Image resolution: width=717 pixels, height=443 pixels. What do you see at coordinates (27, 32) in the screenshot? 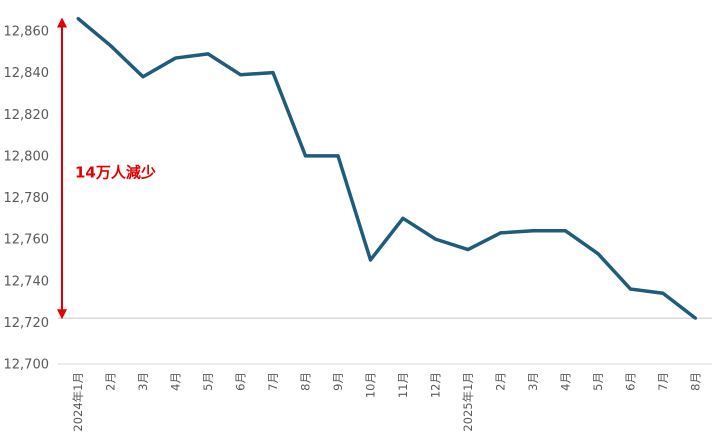
I see `y-tick-label: 12,860` at bounding box center [27, 32].